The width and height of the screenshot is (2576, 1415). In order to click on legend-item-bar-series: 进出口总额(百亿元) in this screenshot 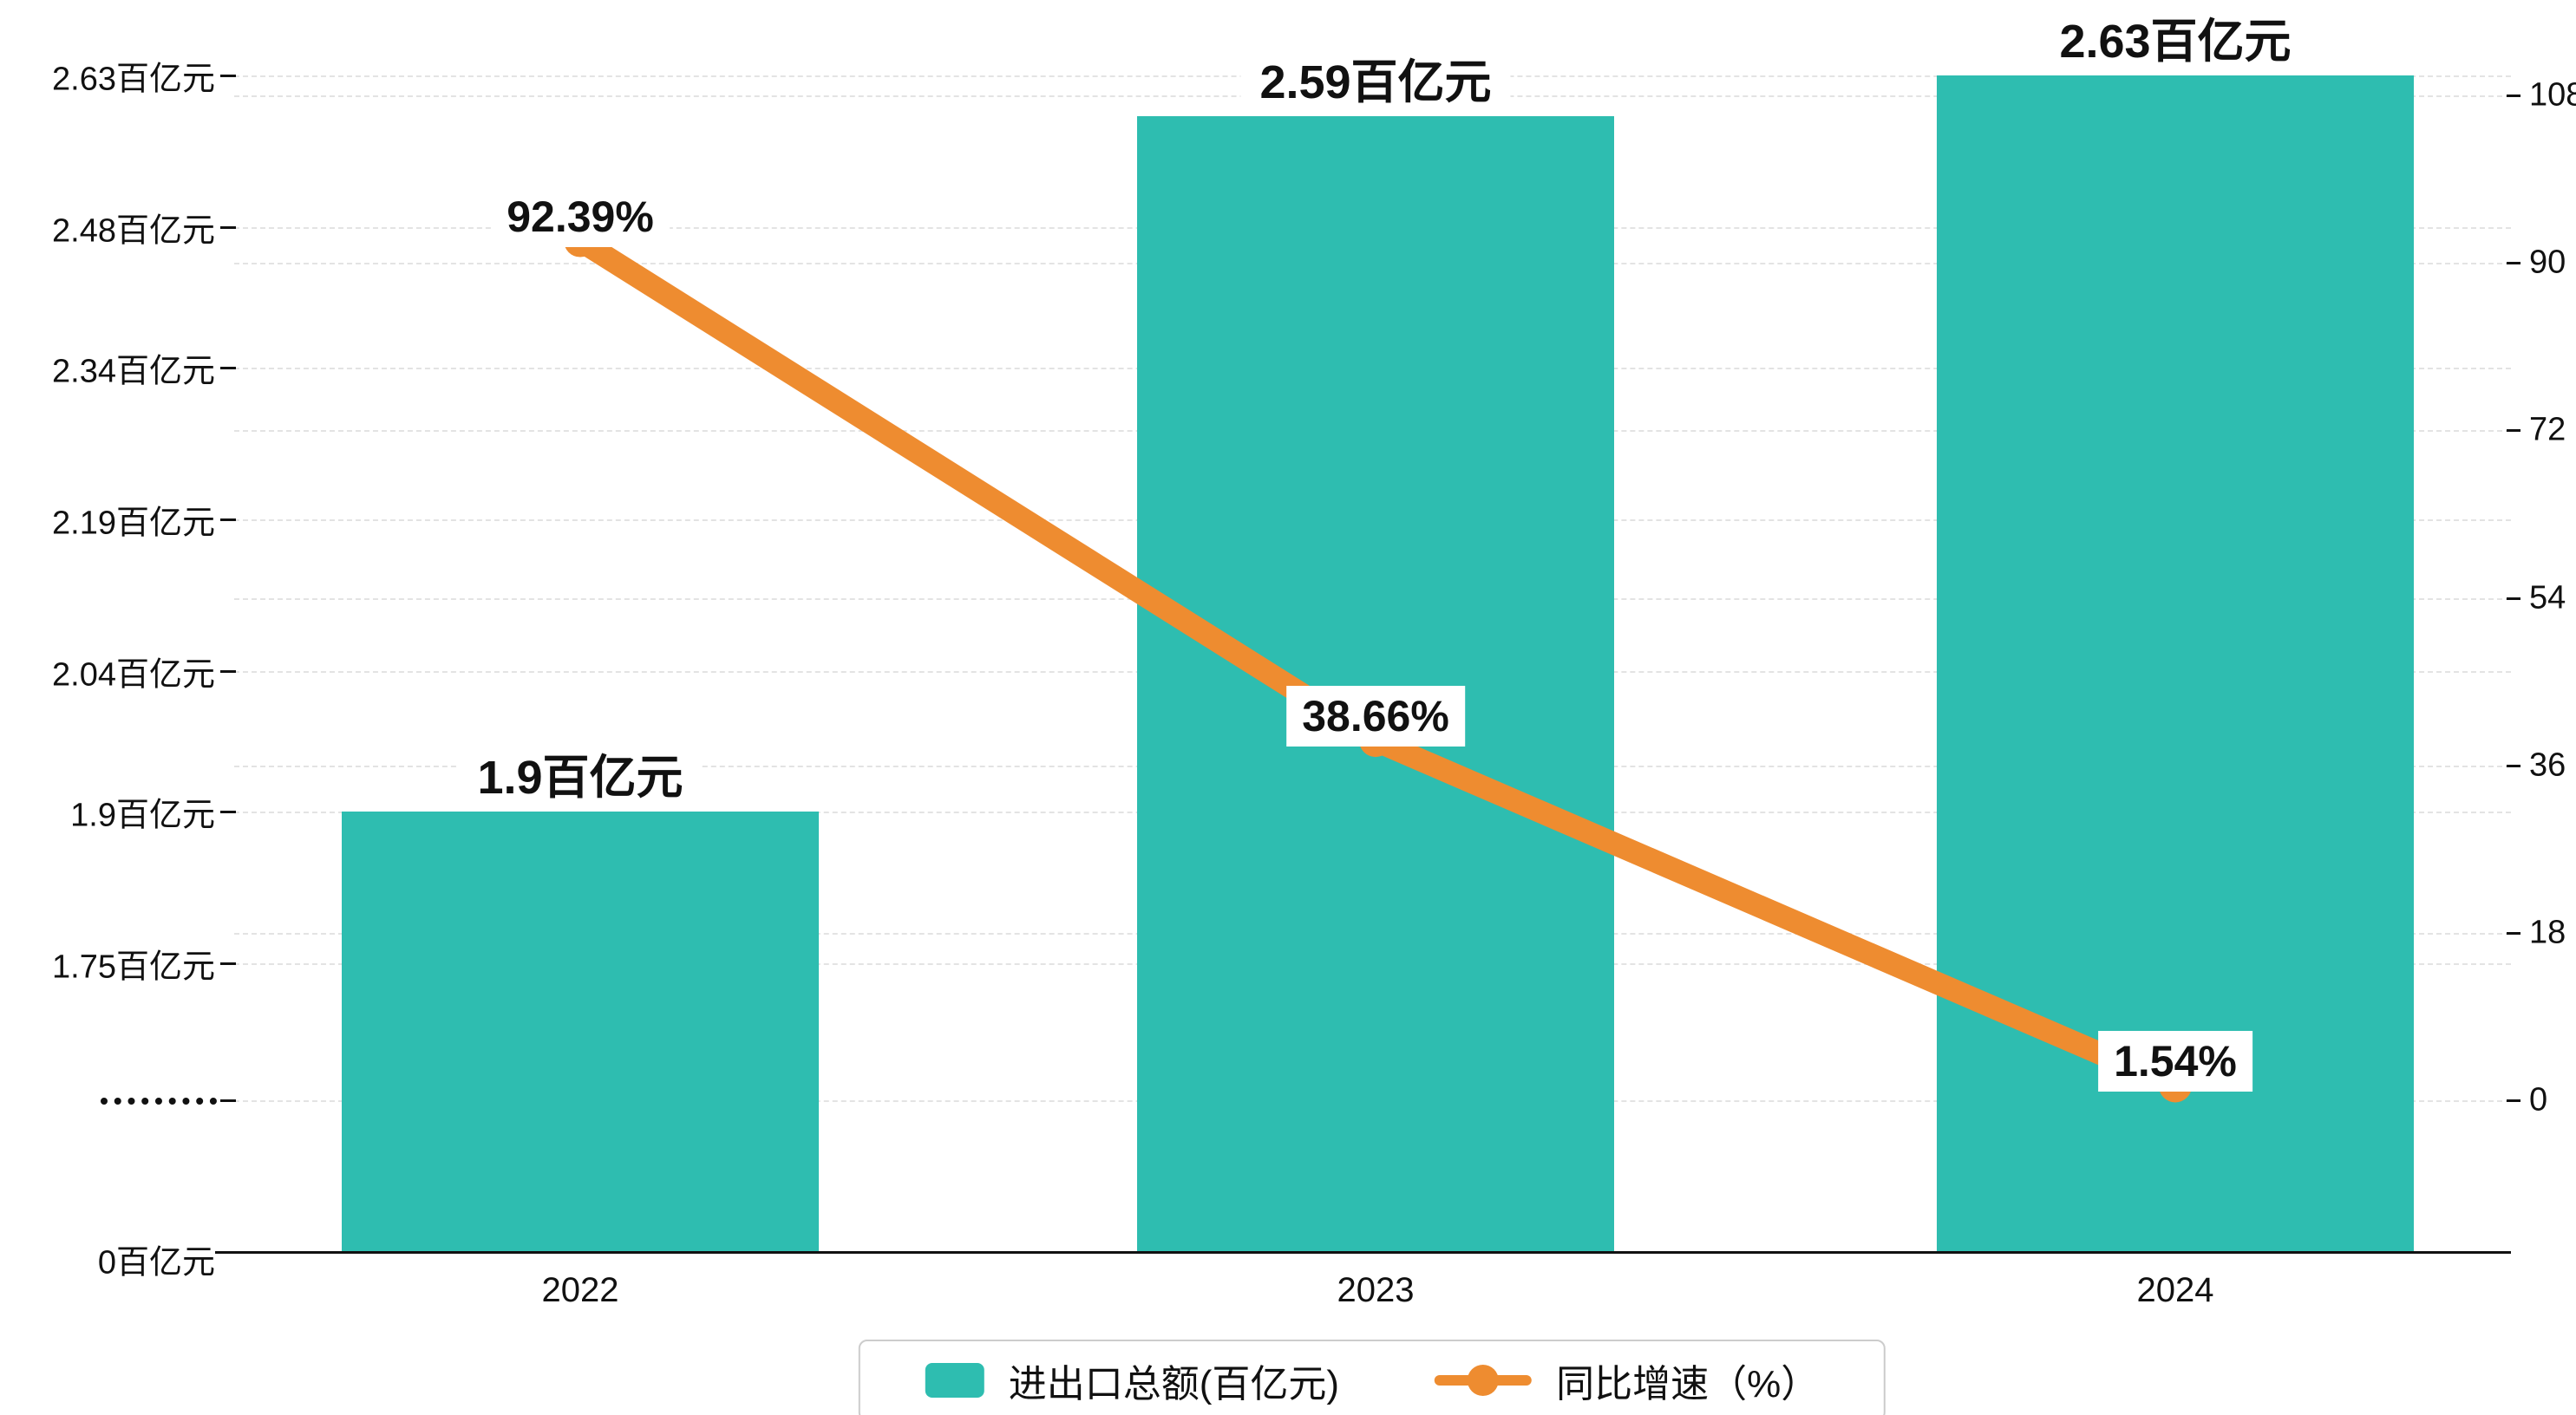, I will do `click(1132, 1380)`.